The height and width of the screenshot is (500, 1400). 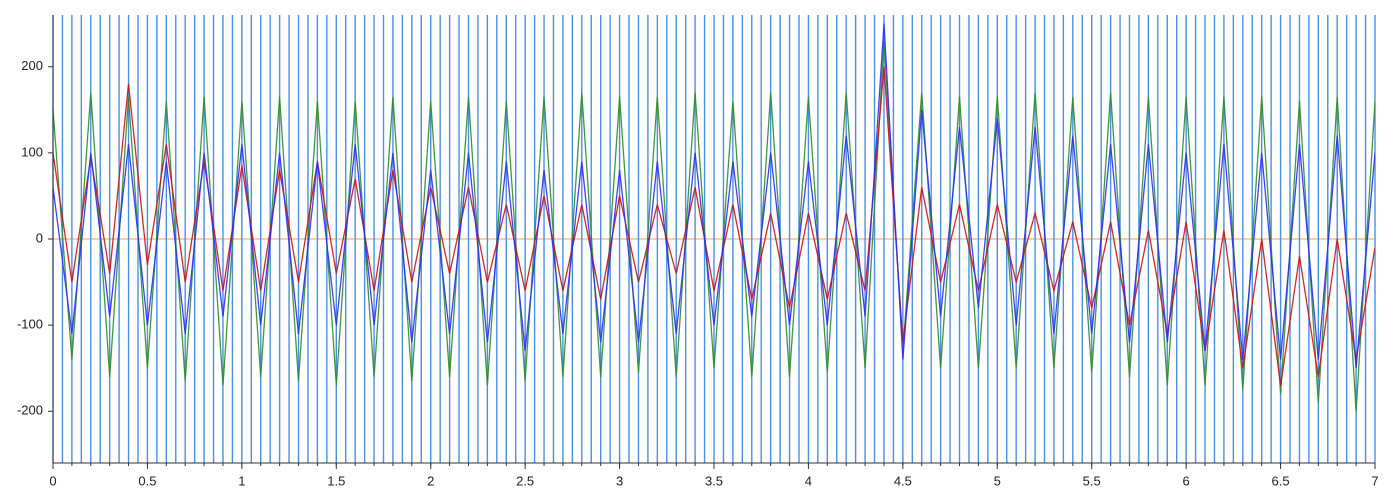 I want to click on x-tick-label: 7, so click(x=1374, y=480).